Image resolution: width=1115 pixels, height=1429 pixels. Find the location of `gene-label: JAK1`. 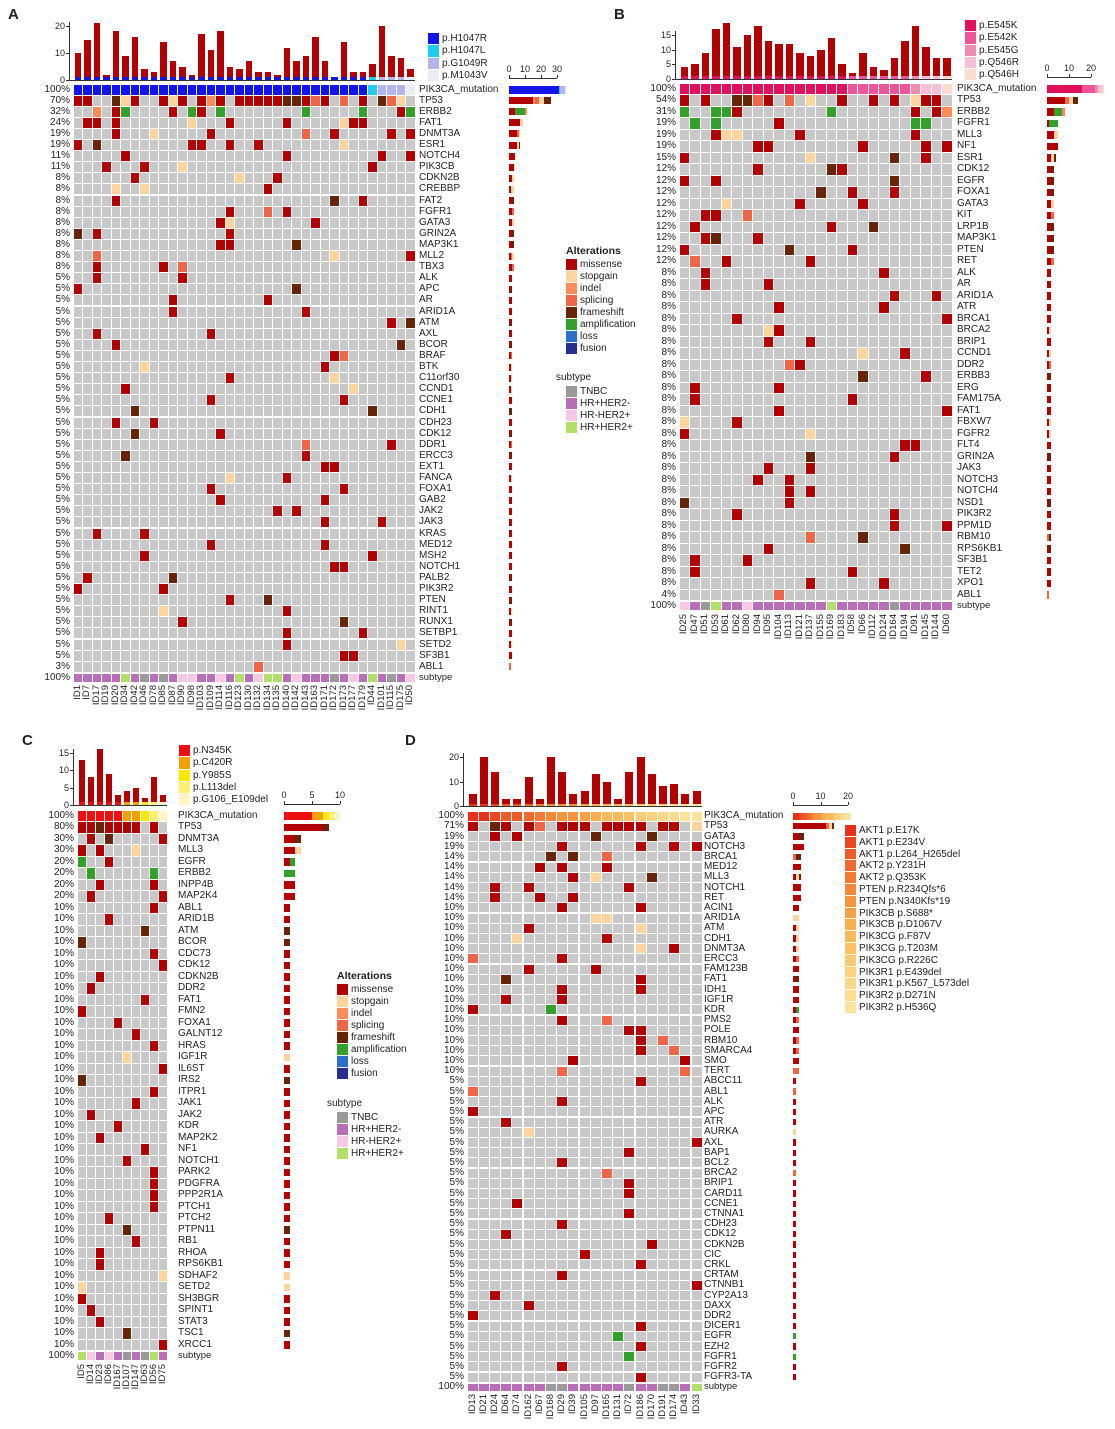

gene-label: JAK1 is located at coordinates (190, 1103).